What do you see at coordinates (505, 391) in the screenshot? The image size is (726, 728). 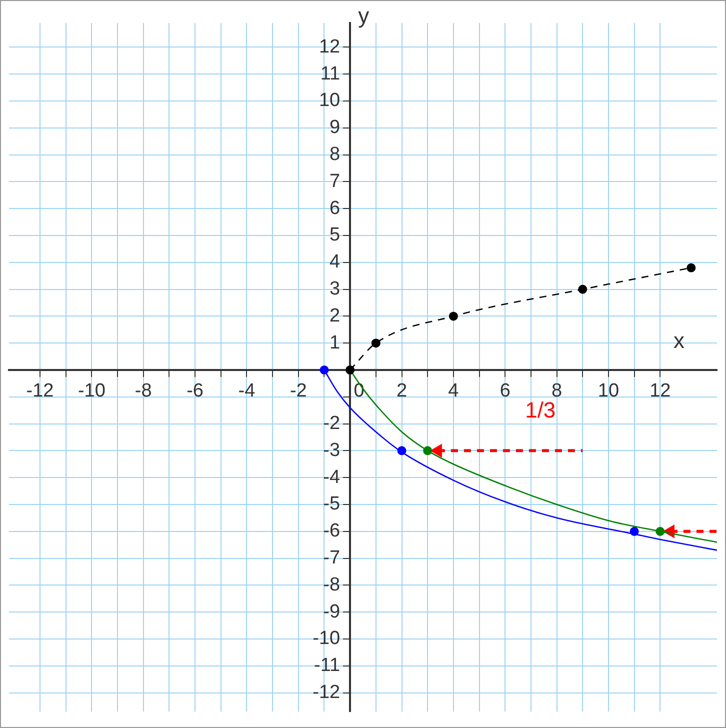 I see `x-tick-label: 6` at bounding box center [505, 391].